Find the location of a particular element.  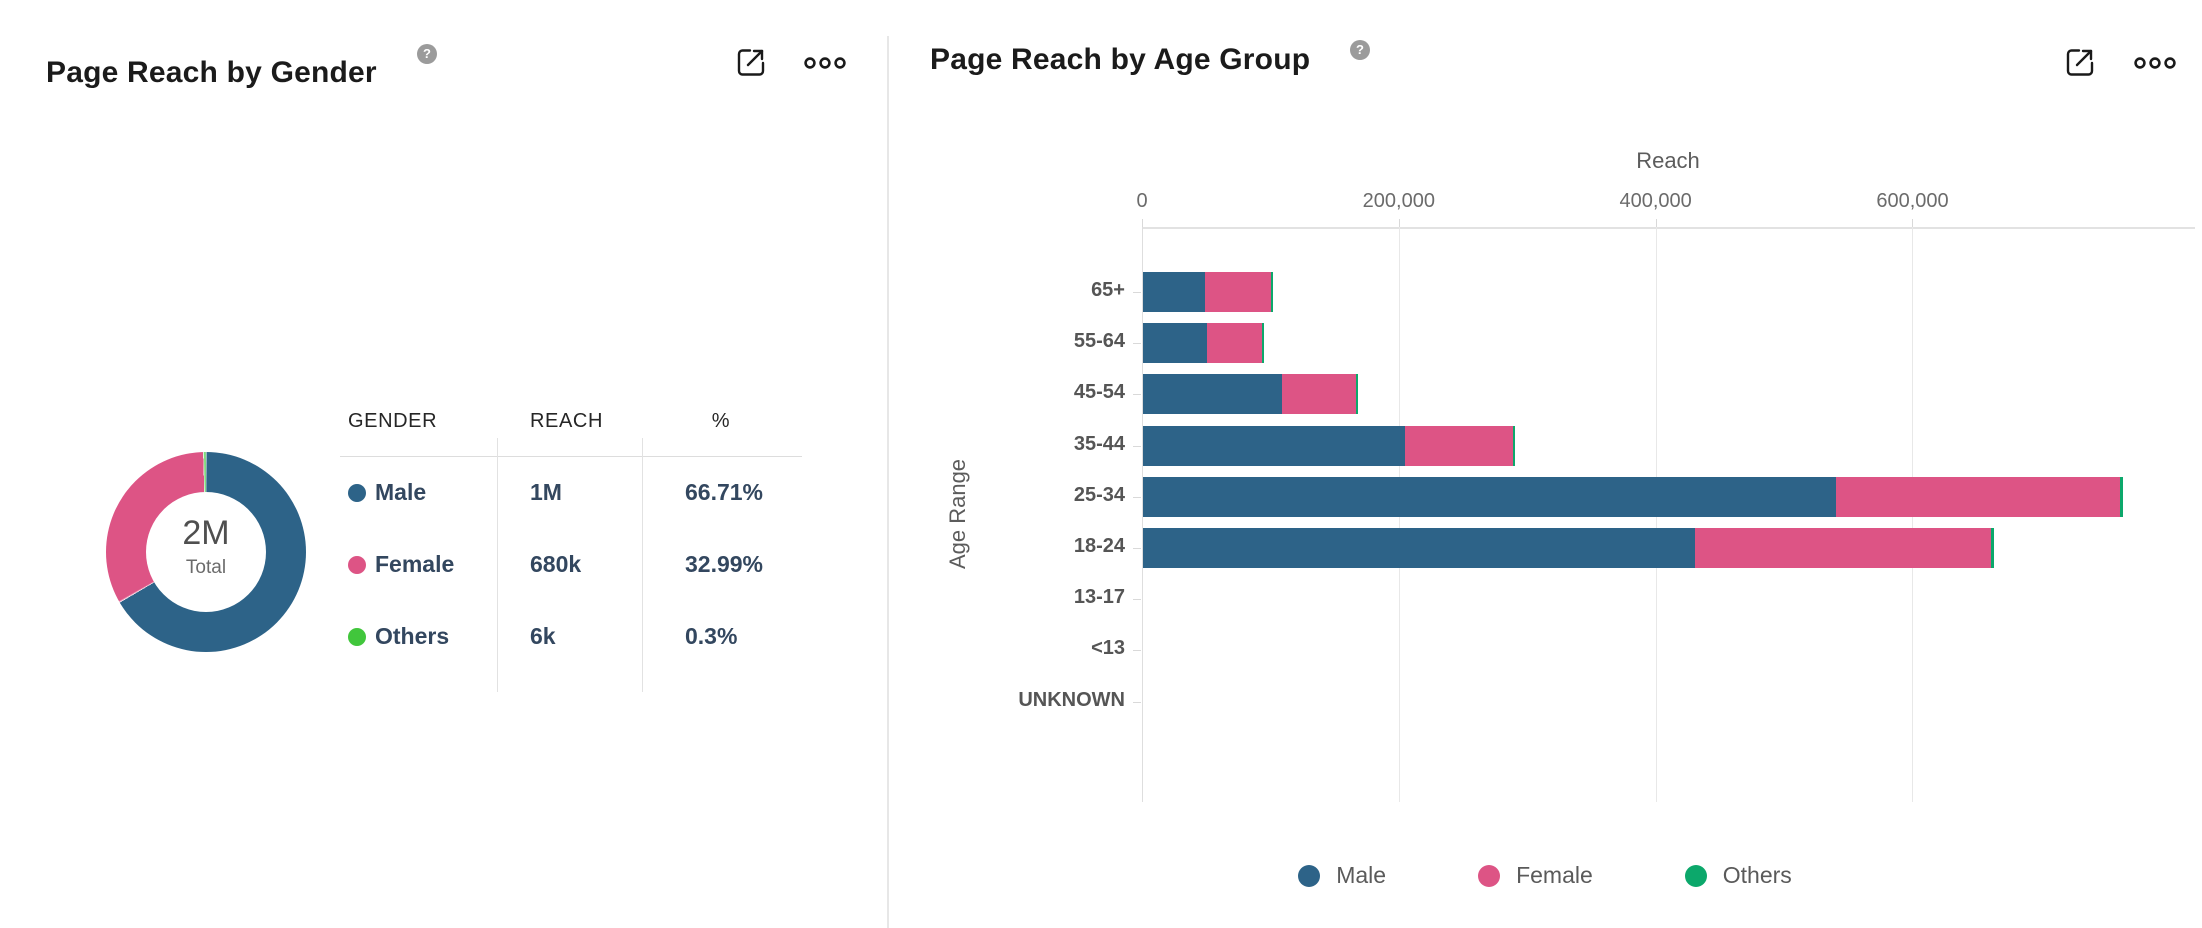

table-row-reach-value: 6k is located at coordinates (543, 636).